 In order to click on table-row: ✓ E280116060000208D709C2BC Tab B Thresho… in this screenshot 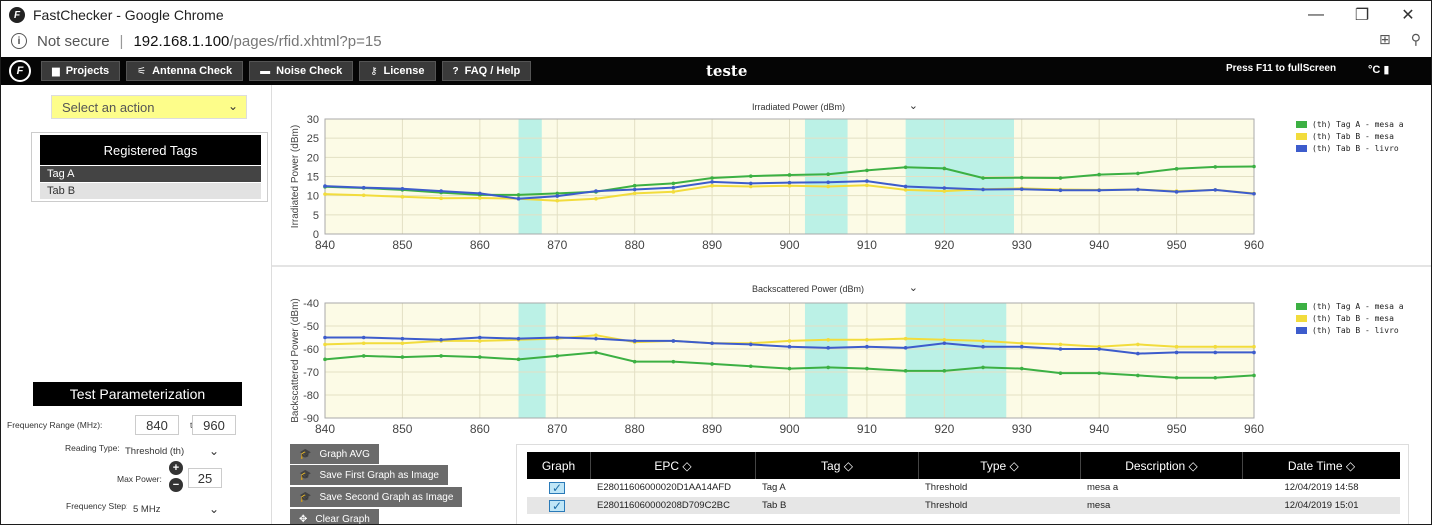, I will do `click(963, 505)`.